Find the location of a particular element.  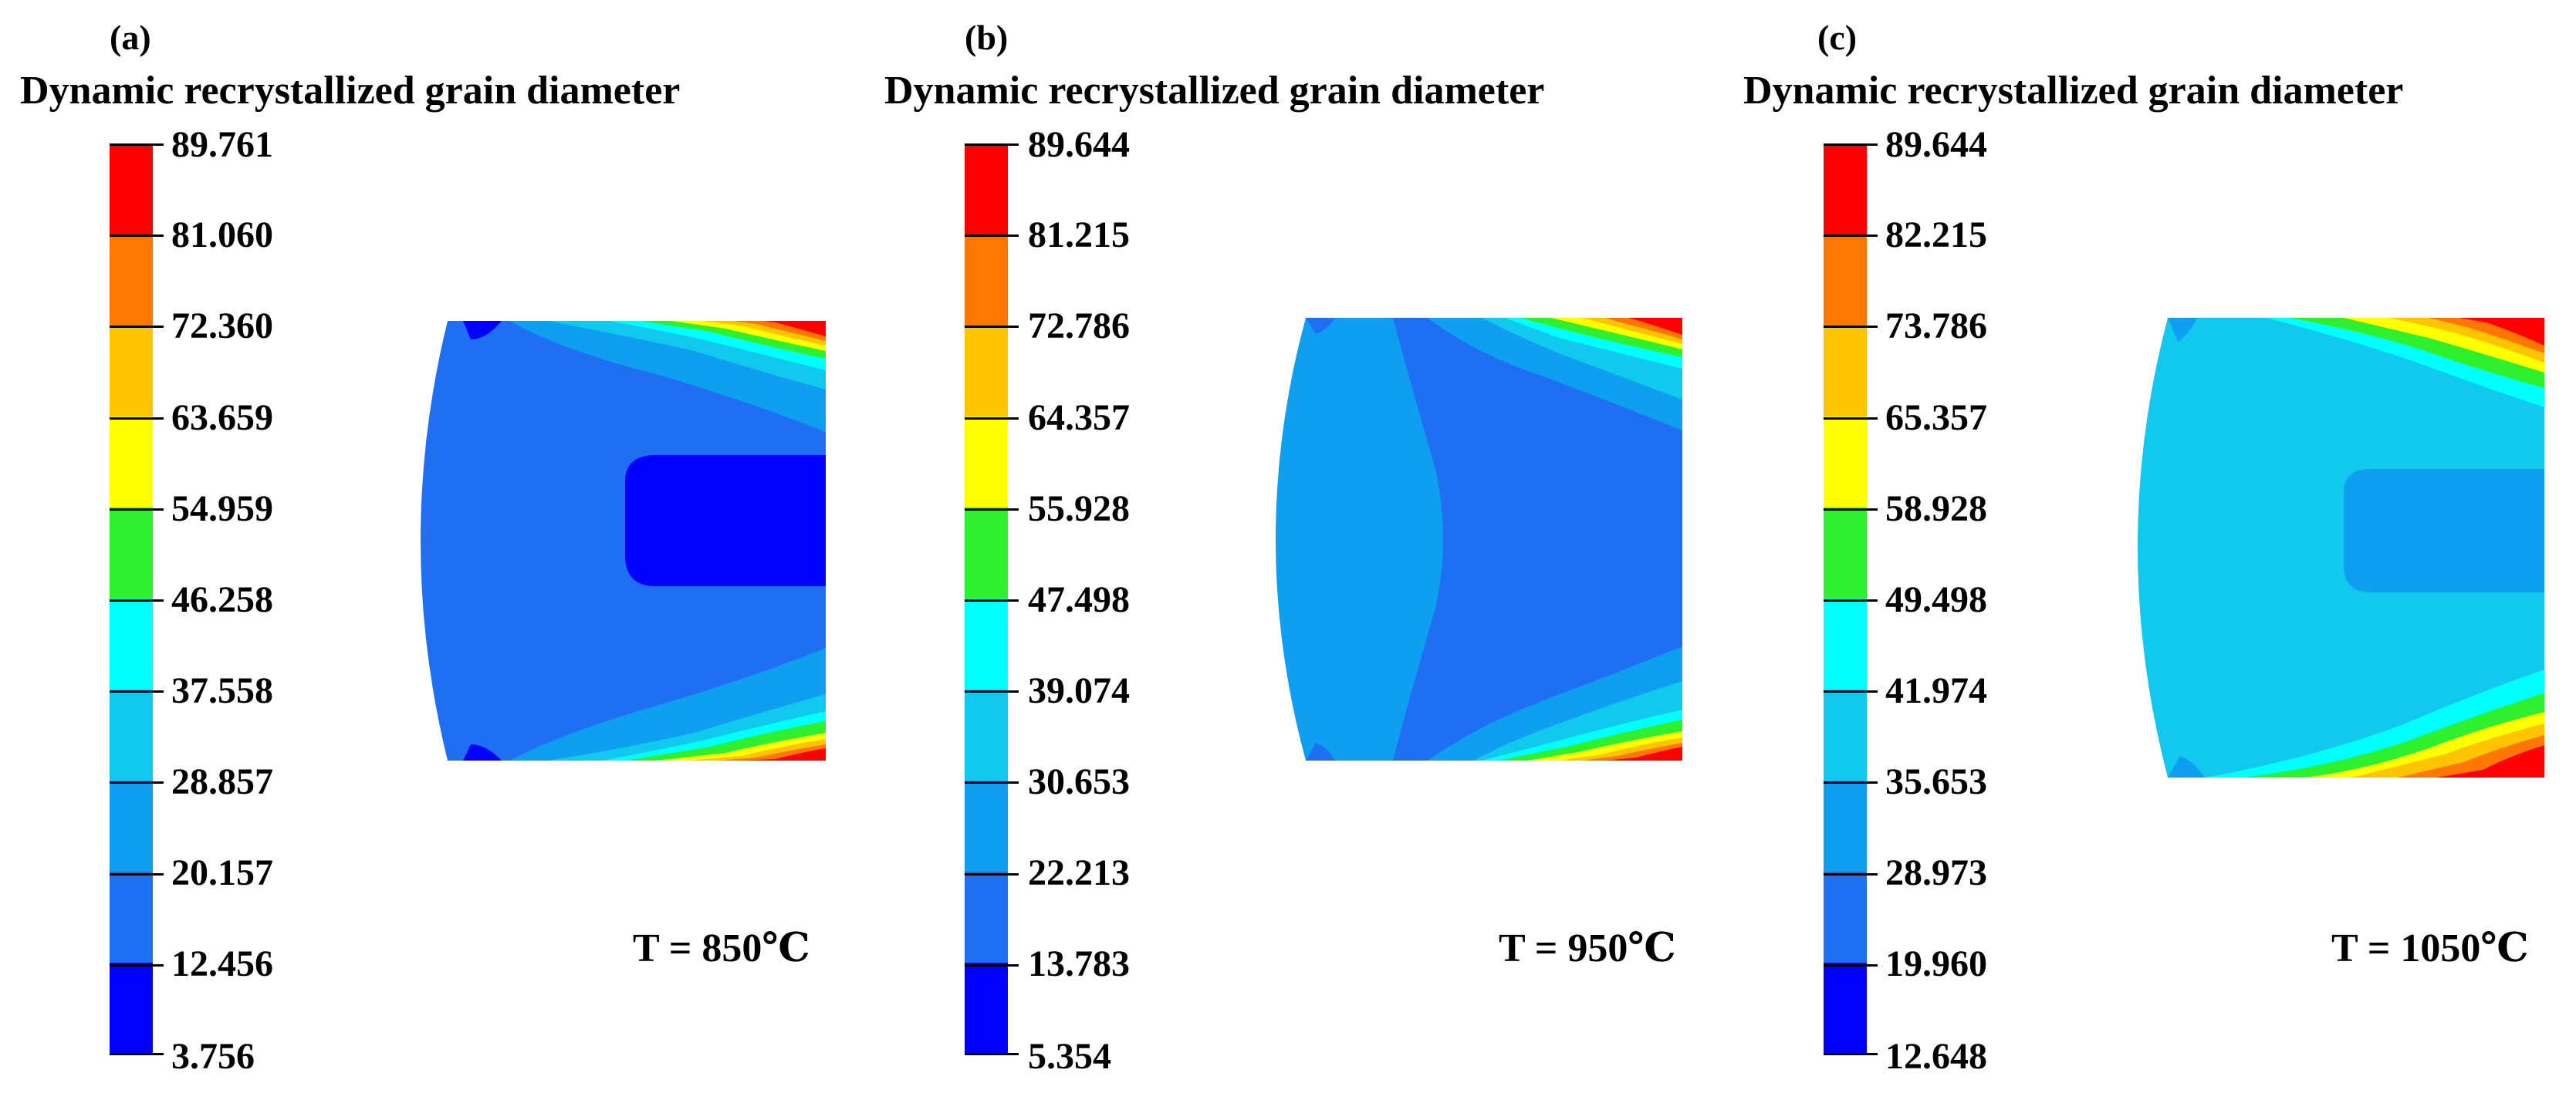

colorbar-label: 37.558 is located at coordinates (222, 690).